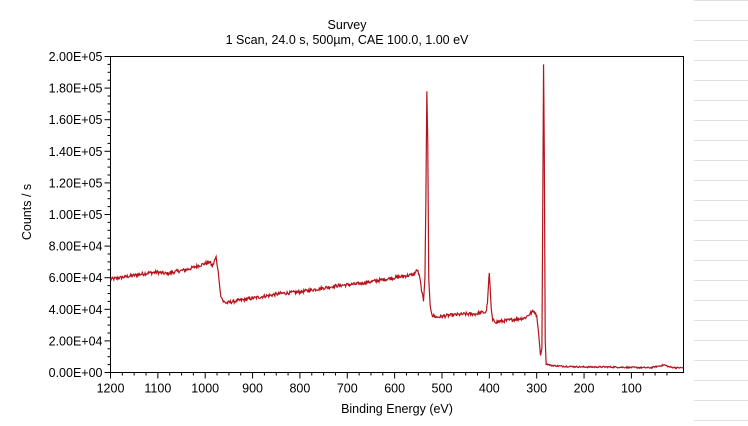 This screenshot has width=748, height=426. What do you see at coordinates (394, 389) in the screenshot?
I see `x-tick-label: 600` at bounding box center [394, 389].